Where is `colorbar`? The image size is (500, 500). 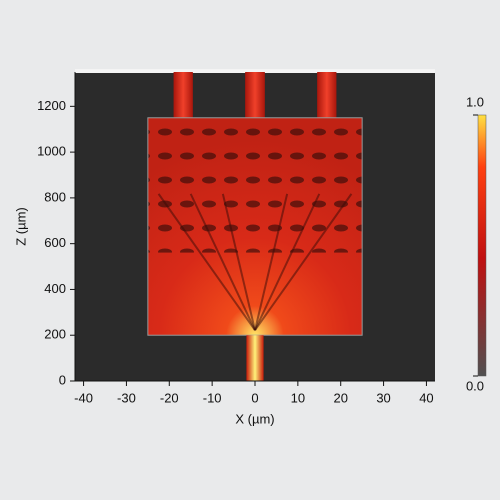 colorbar is located at coordinates (482, 245).